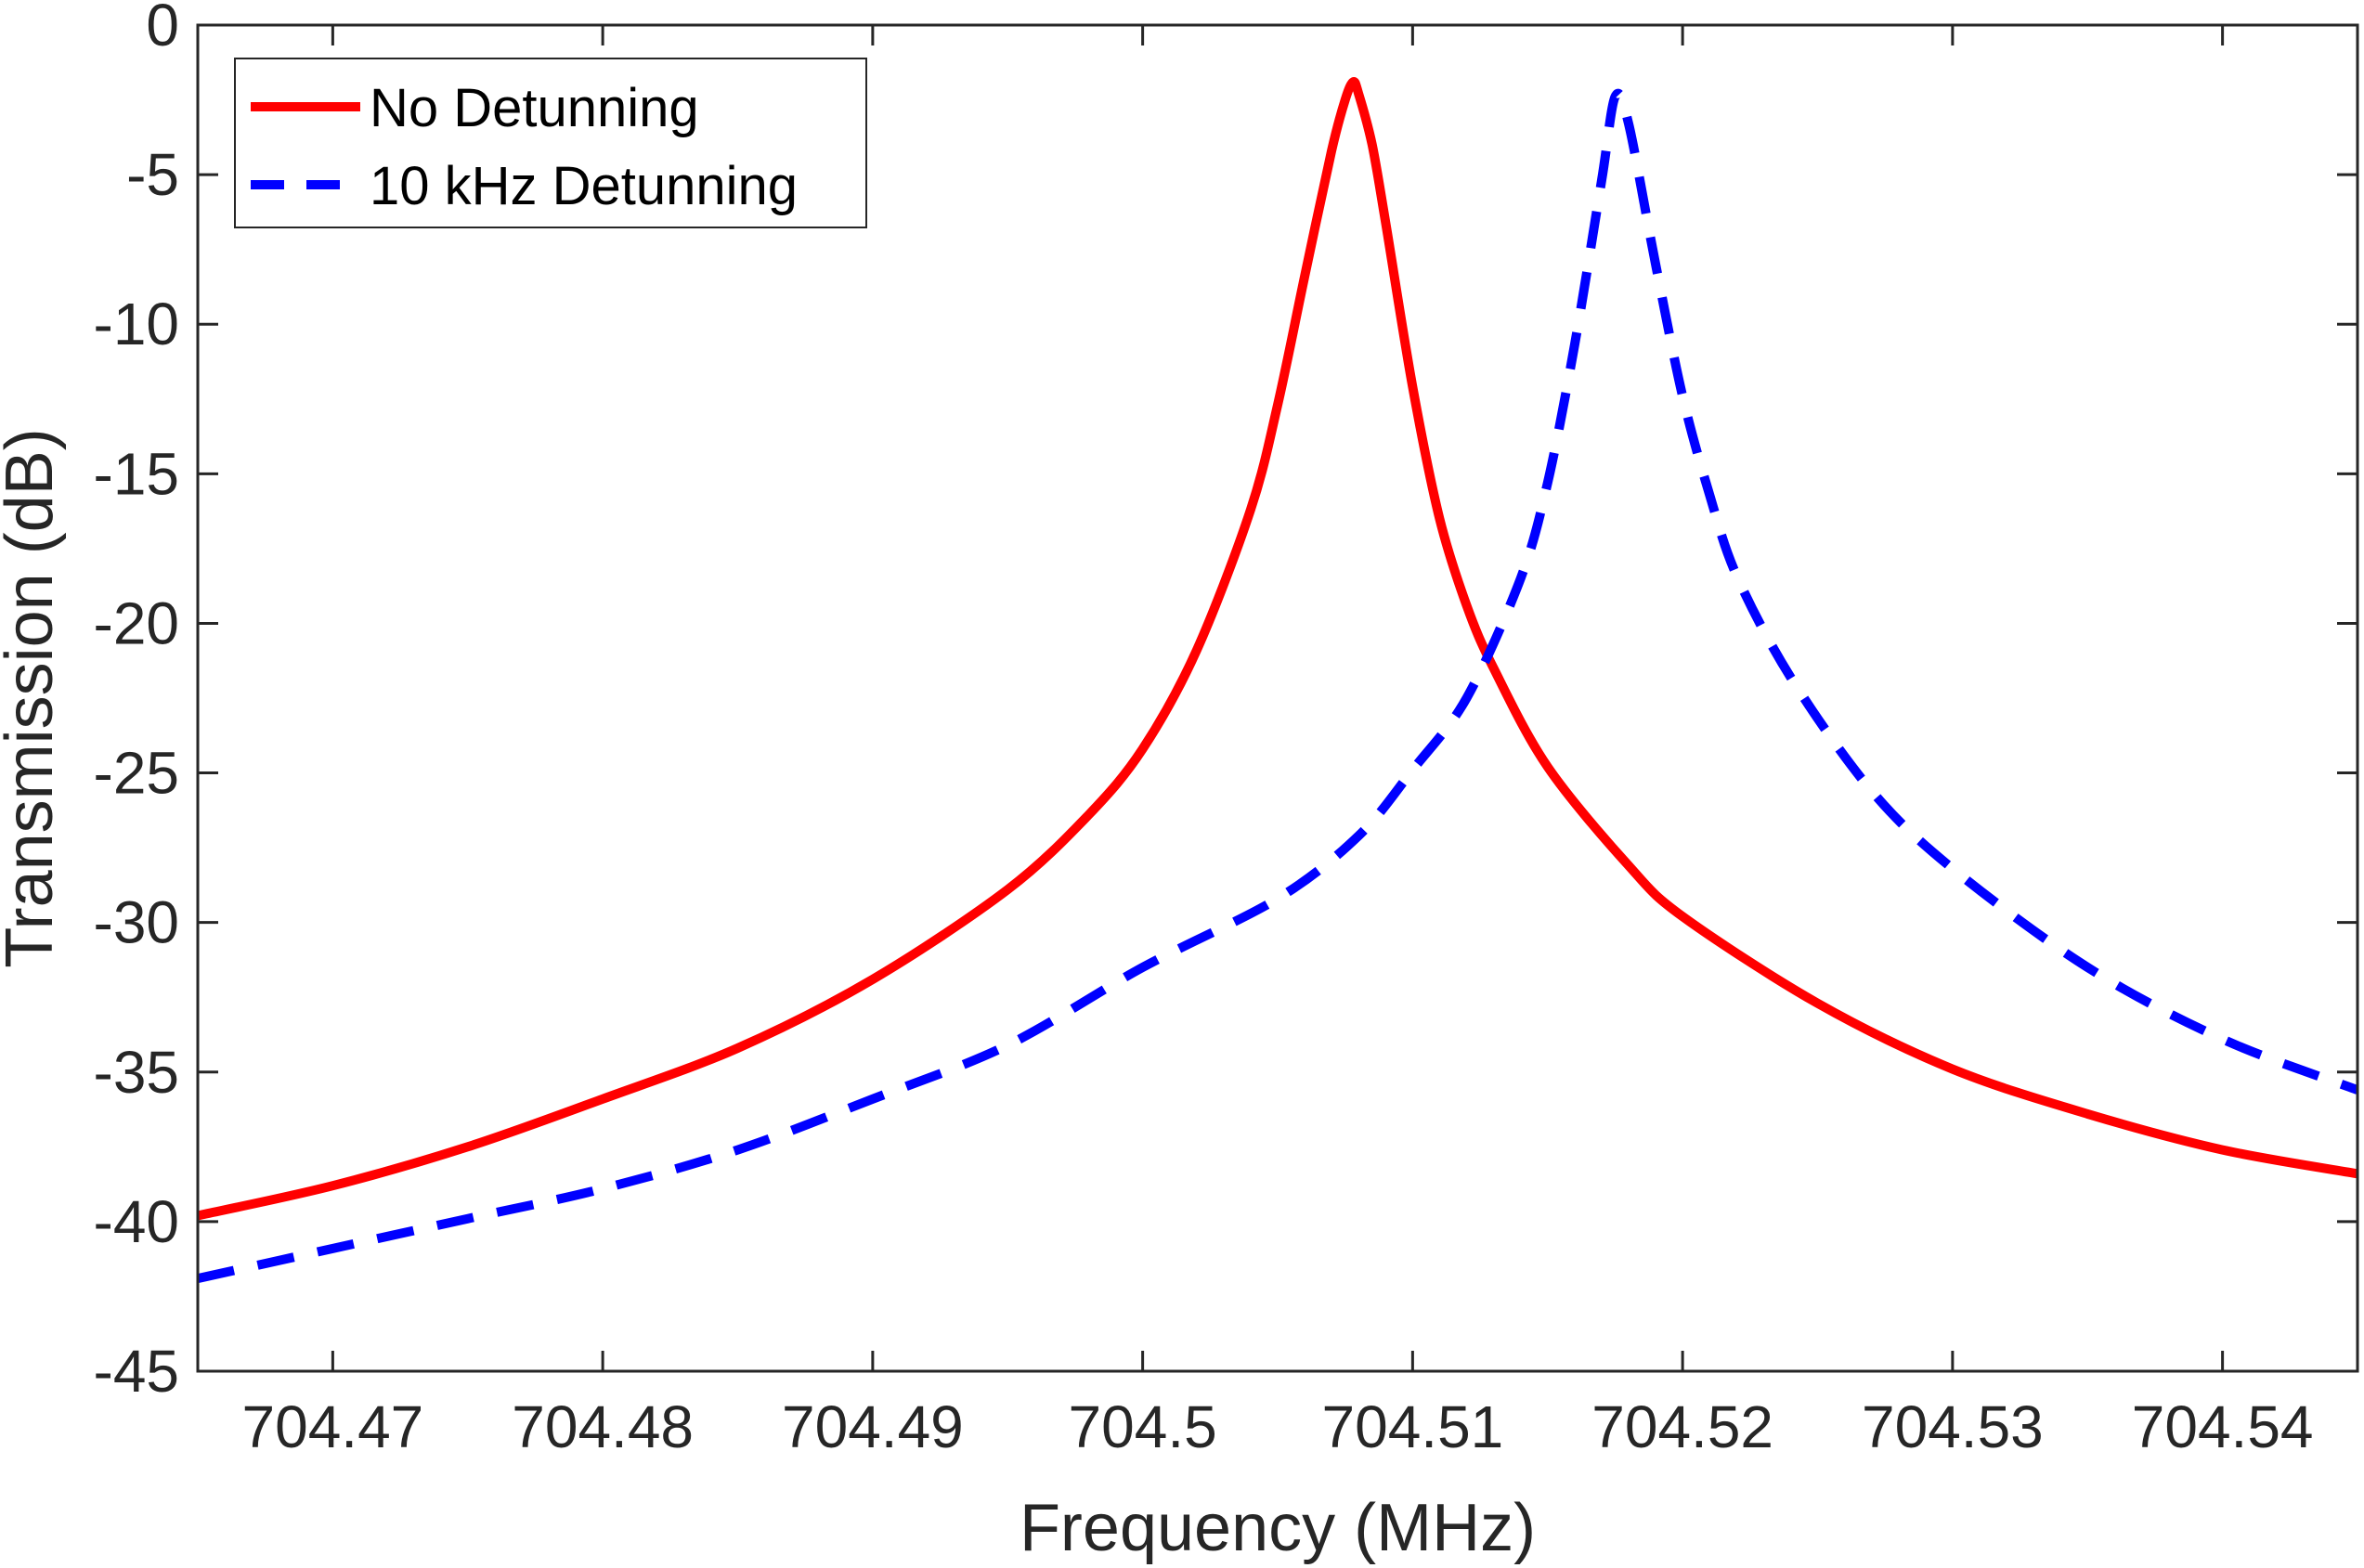 This screenshot has height=1568, width=2364. I want to click on y-tick-label: -20, so click(137, 623).